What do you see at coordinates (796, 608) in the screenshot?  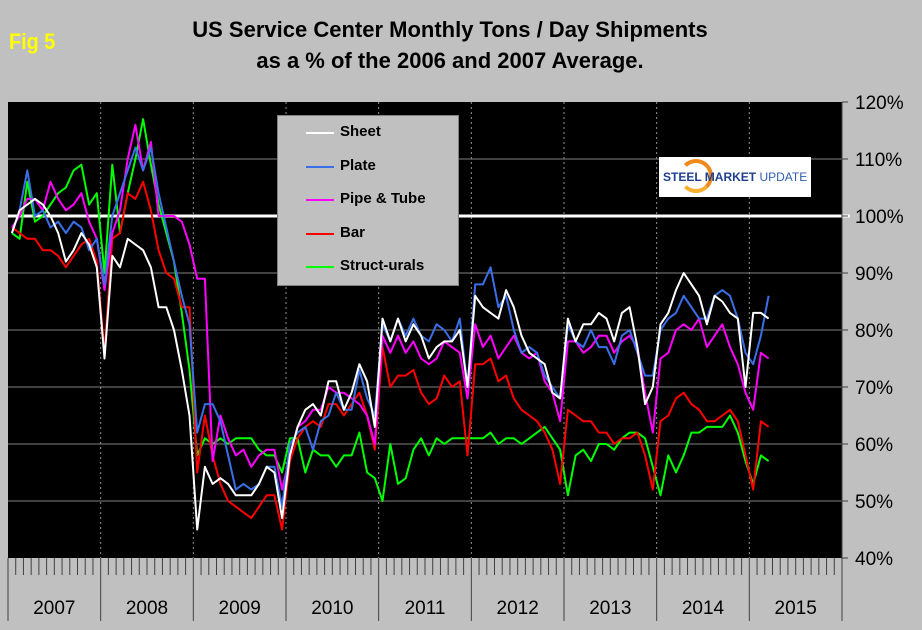 I see `x-tick-label: 2015` at bounding box center [796, 608].